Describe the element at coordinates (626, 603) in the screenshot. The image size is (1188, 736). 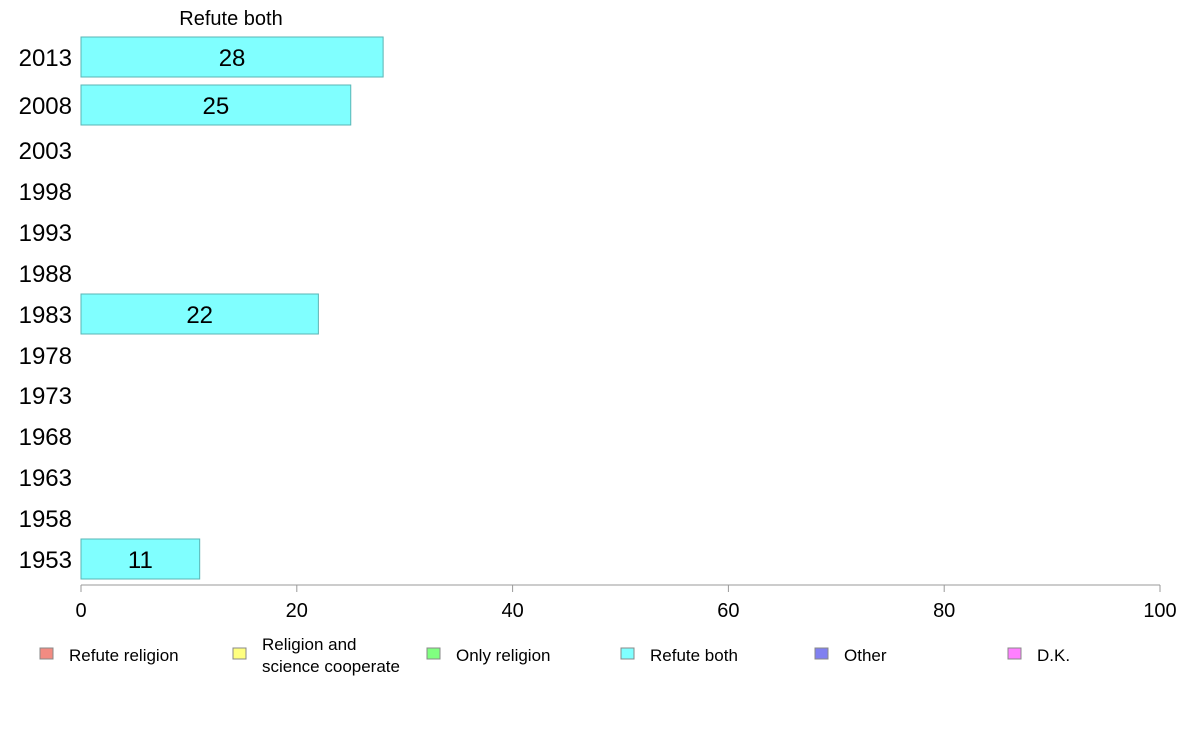
I see `x-axis-ticks: 0 20 40 60 80 100` at that location.